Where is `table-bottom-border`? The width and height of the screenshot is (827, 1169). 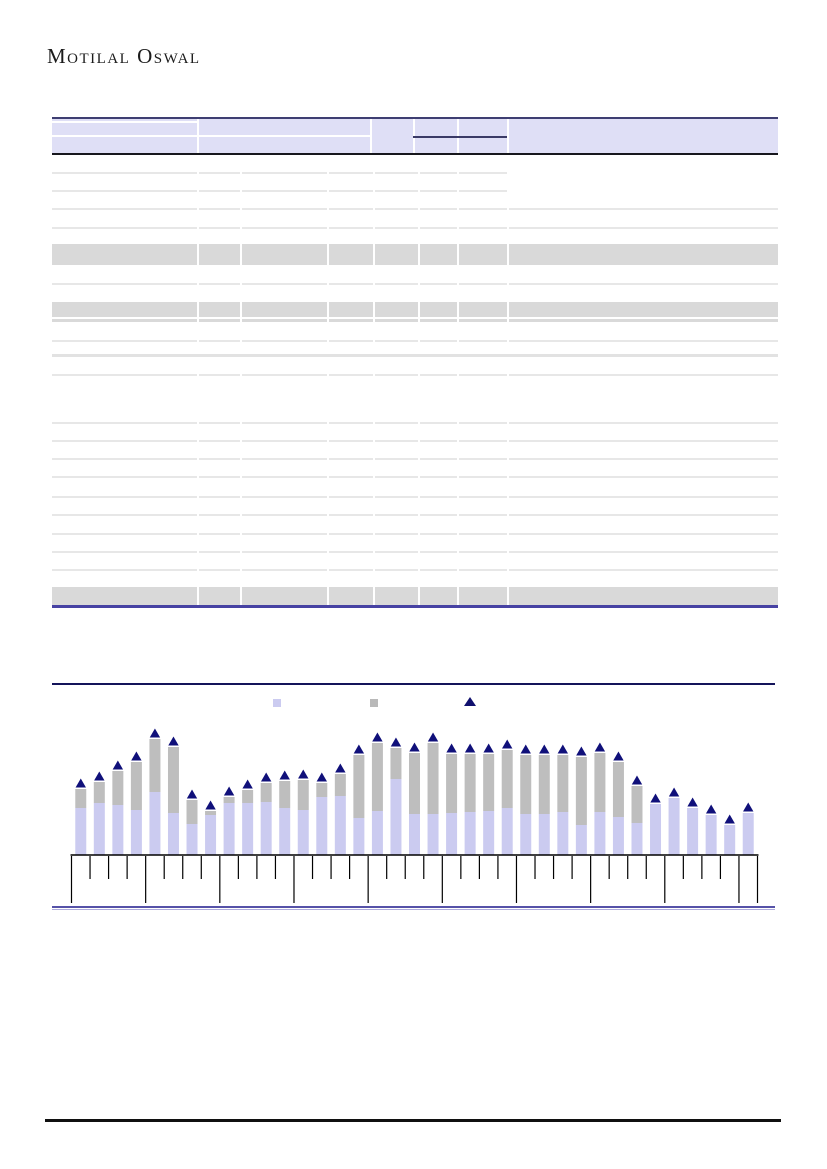 table-bottom-border is located at coordinates (415, 606).